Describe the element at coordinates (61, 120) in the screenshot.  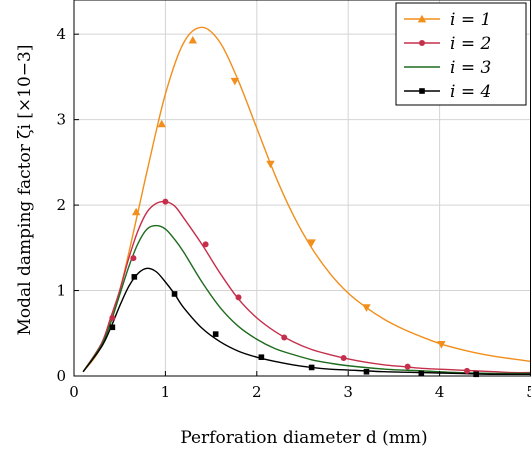
I see `y-tick-label: 3` at that location.